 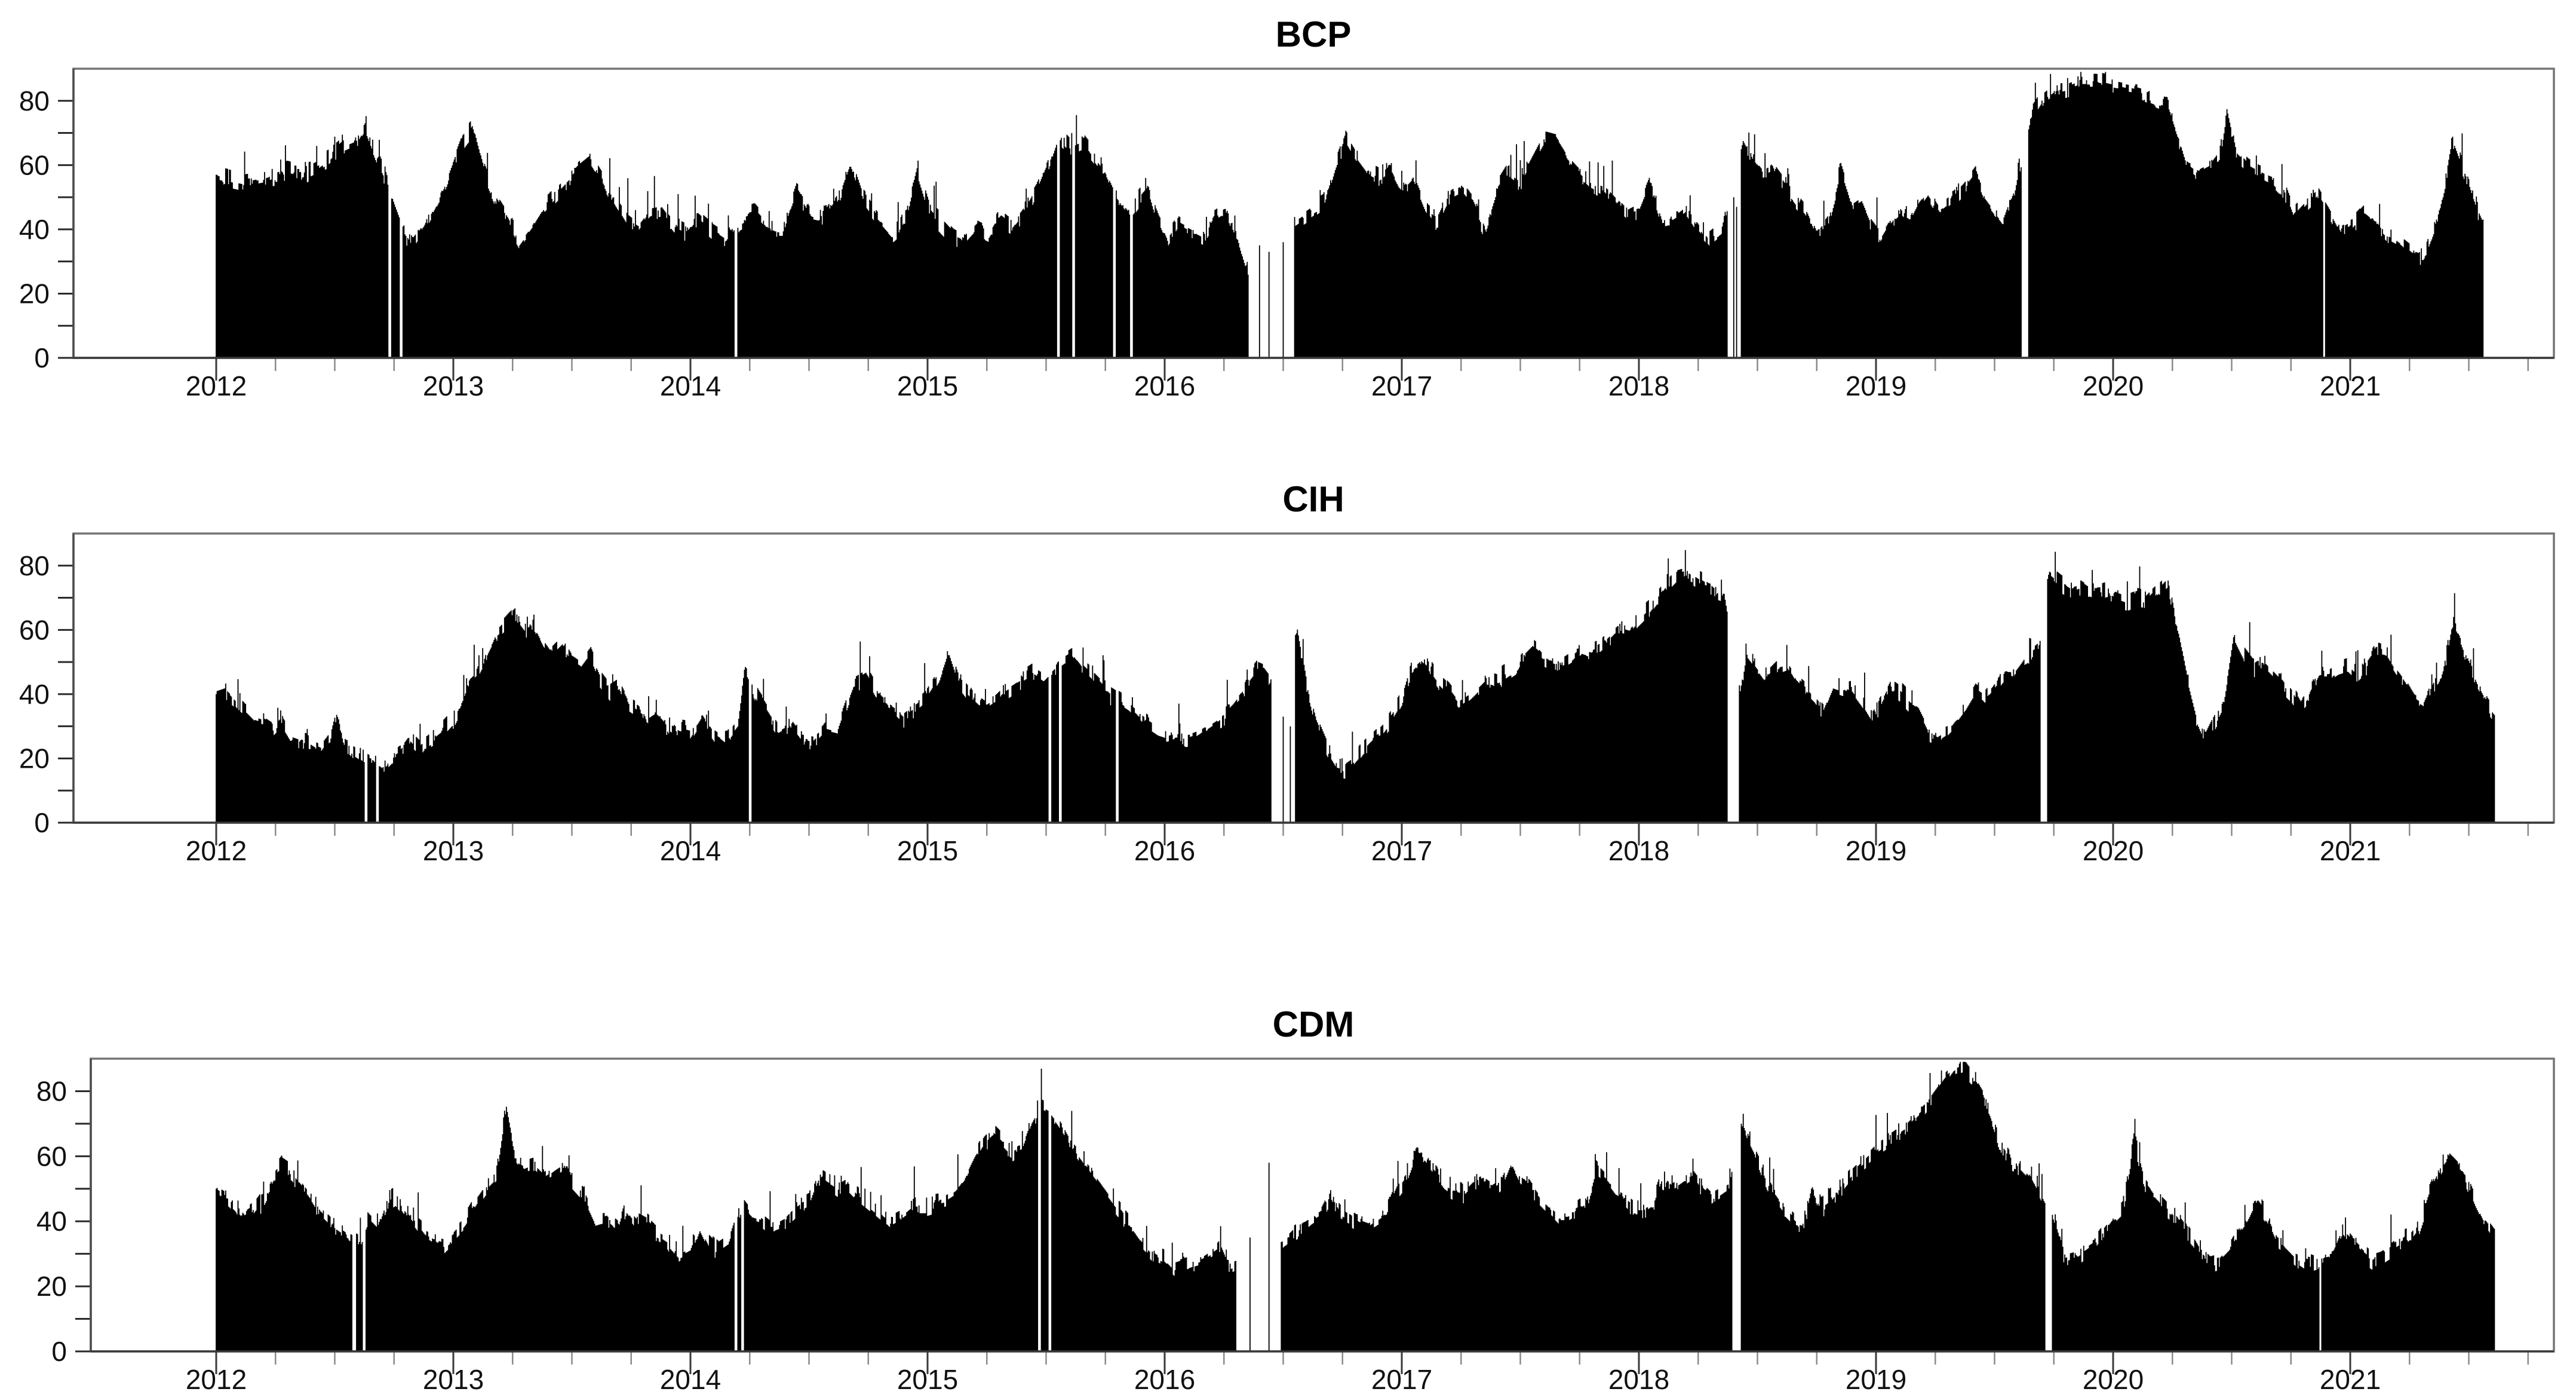 I want to click on panel-title-cdm: CDM, so click(x=1314, y=1024).